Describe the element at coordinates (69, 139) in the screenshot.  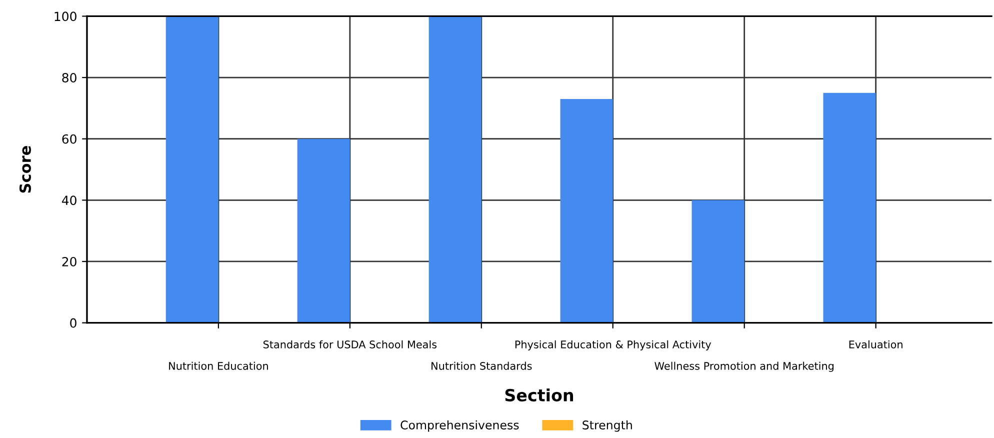
I see `y-tick-label: 60` at that location.